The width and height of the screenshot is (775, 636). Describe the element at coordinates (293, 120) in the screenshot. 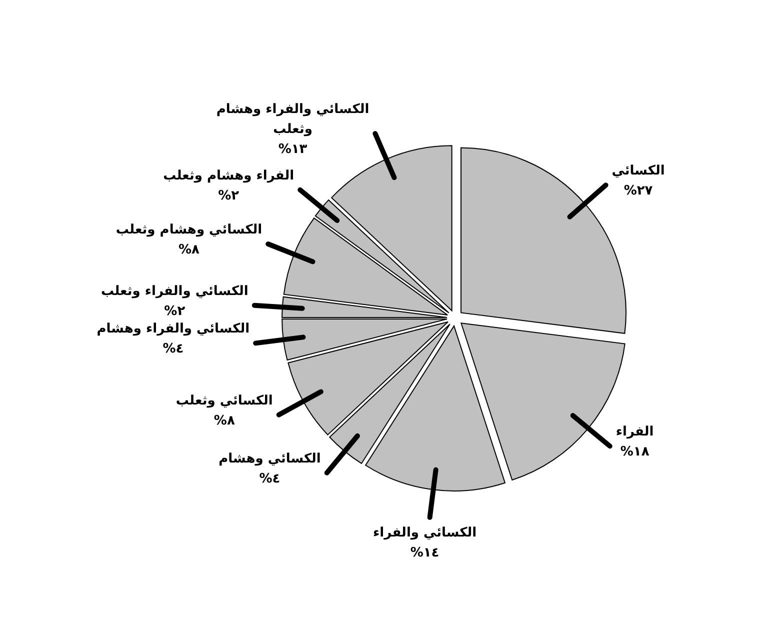

I see `slice-label: الكسائي والفراء وهشام وثعلب` at that location.